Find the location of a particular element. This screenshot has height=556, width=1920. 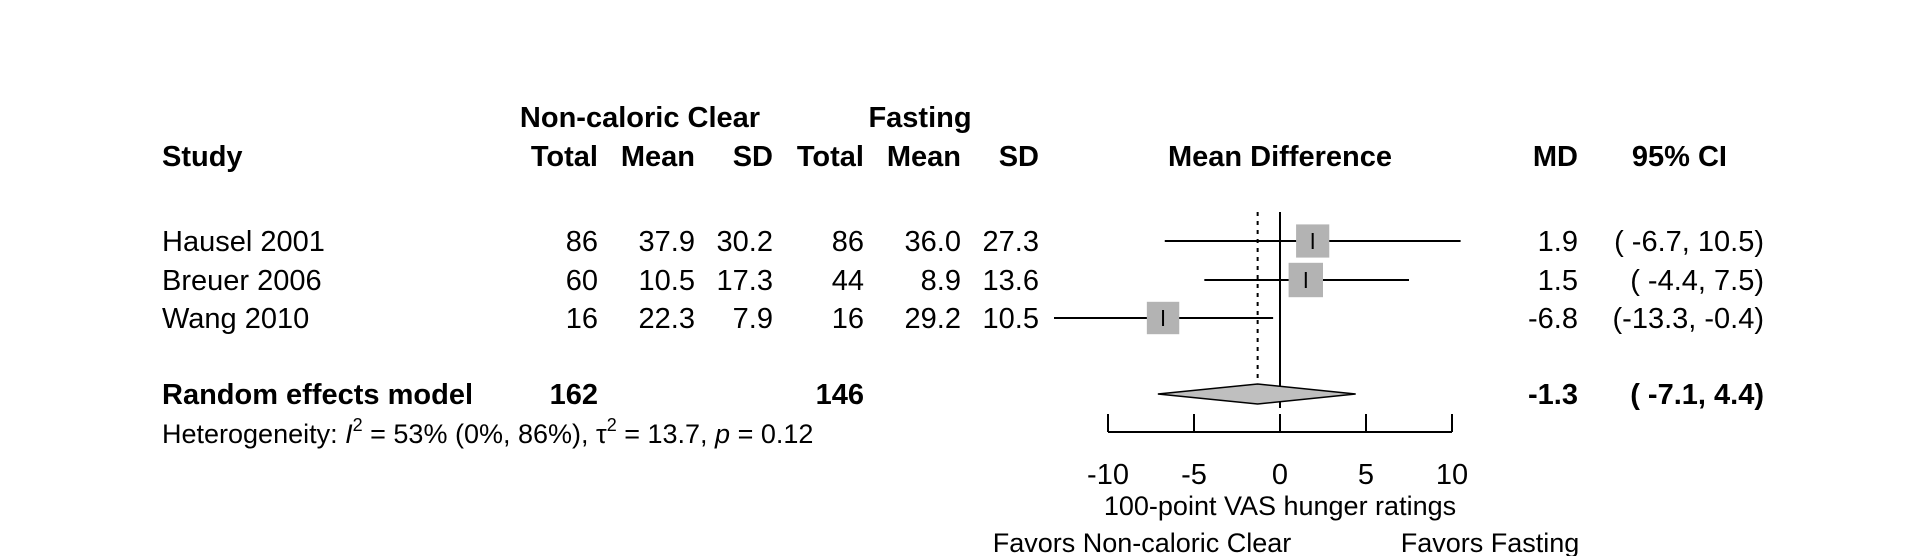

pooled-group2-total: 146 is located at coordinates (840, 395).